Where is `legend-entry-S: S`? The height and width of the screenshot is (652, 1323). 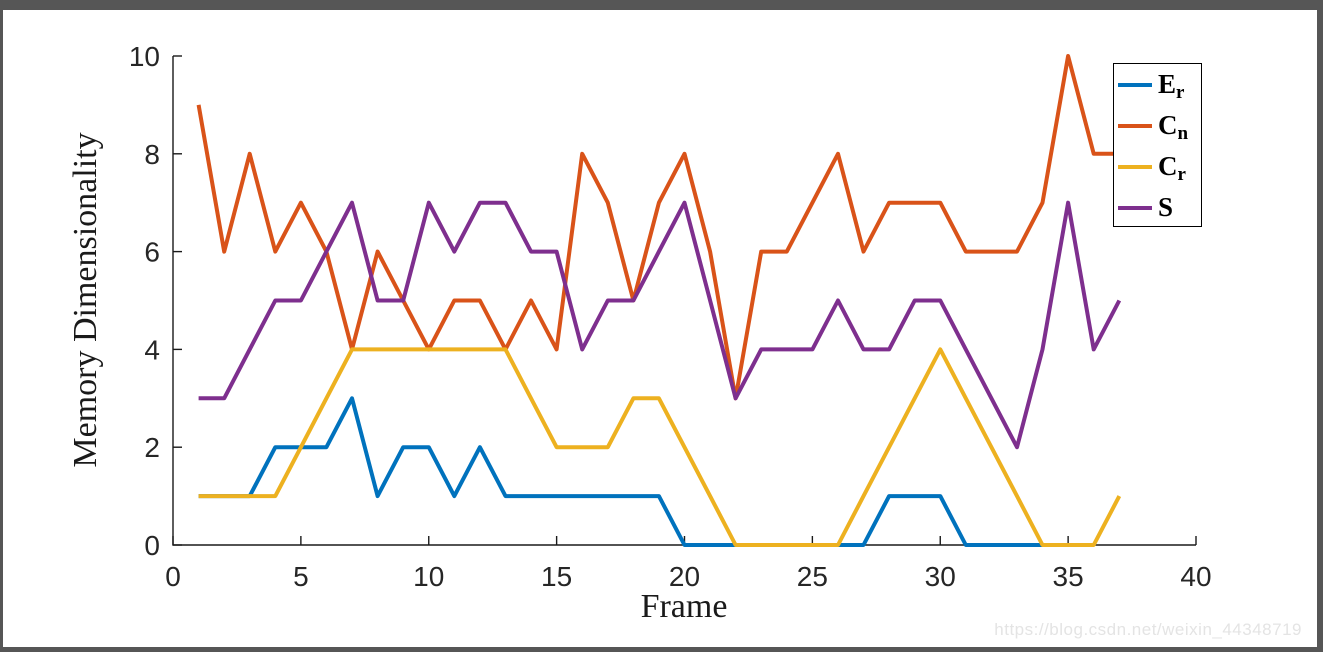
legend-entry-S: S is located at coordinates (1157, 207).